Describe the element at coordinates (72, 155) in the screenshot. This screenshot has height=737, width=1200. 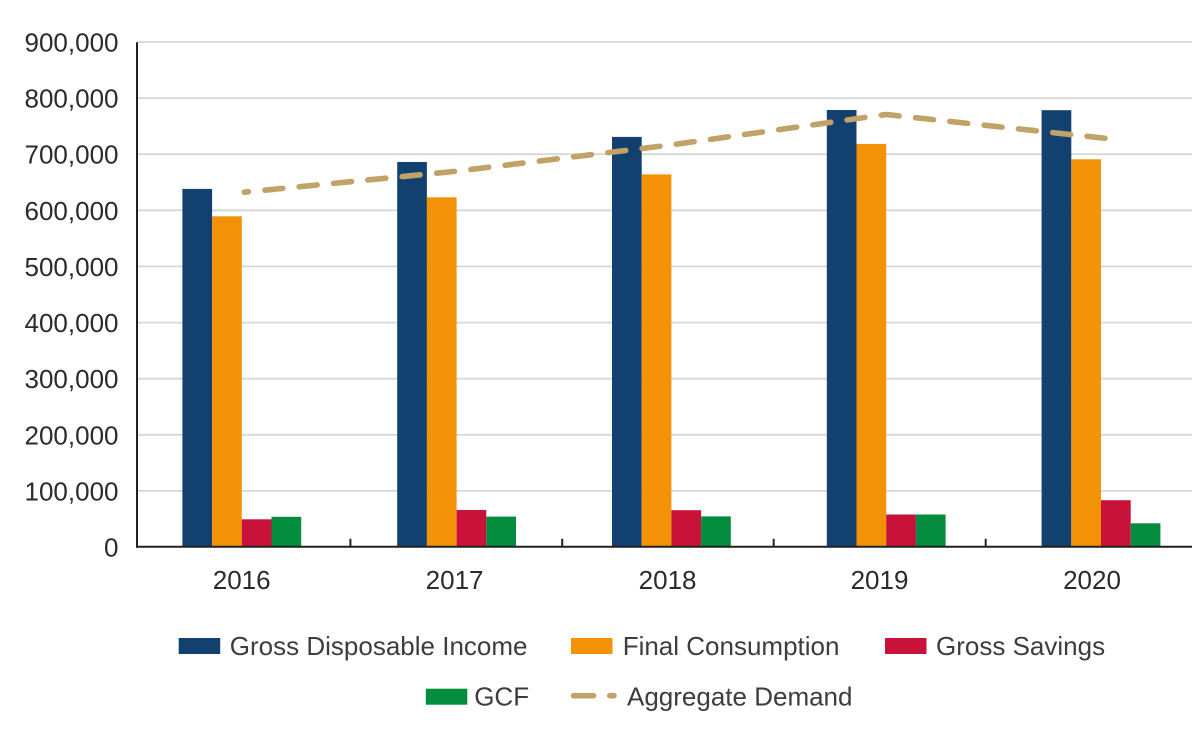
I see `svg-text: 700,000` at that location.